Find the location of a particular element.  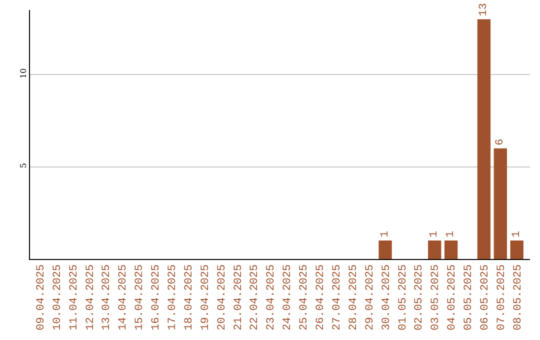

x-tick-label: 05.05.2025 is located at coordinates (469, 297).